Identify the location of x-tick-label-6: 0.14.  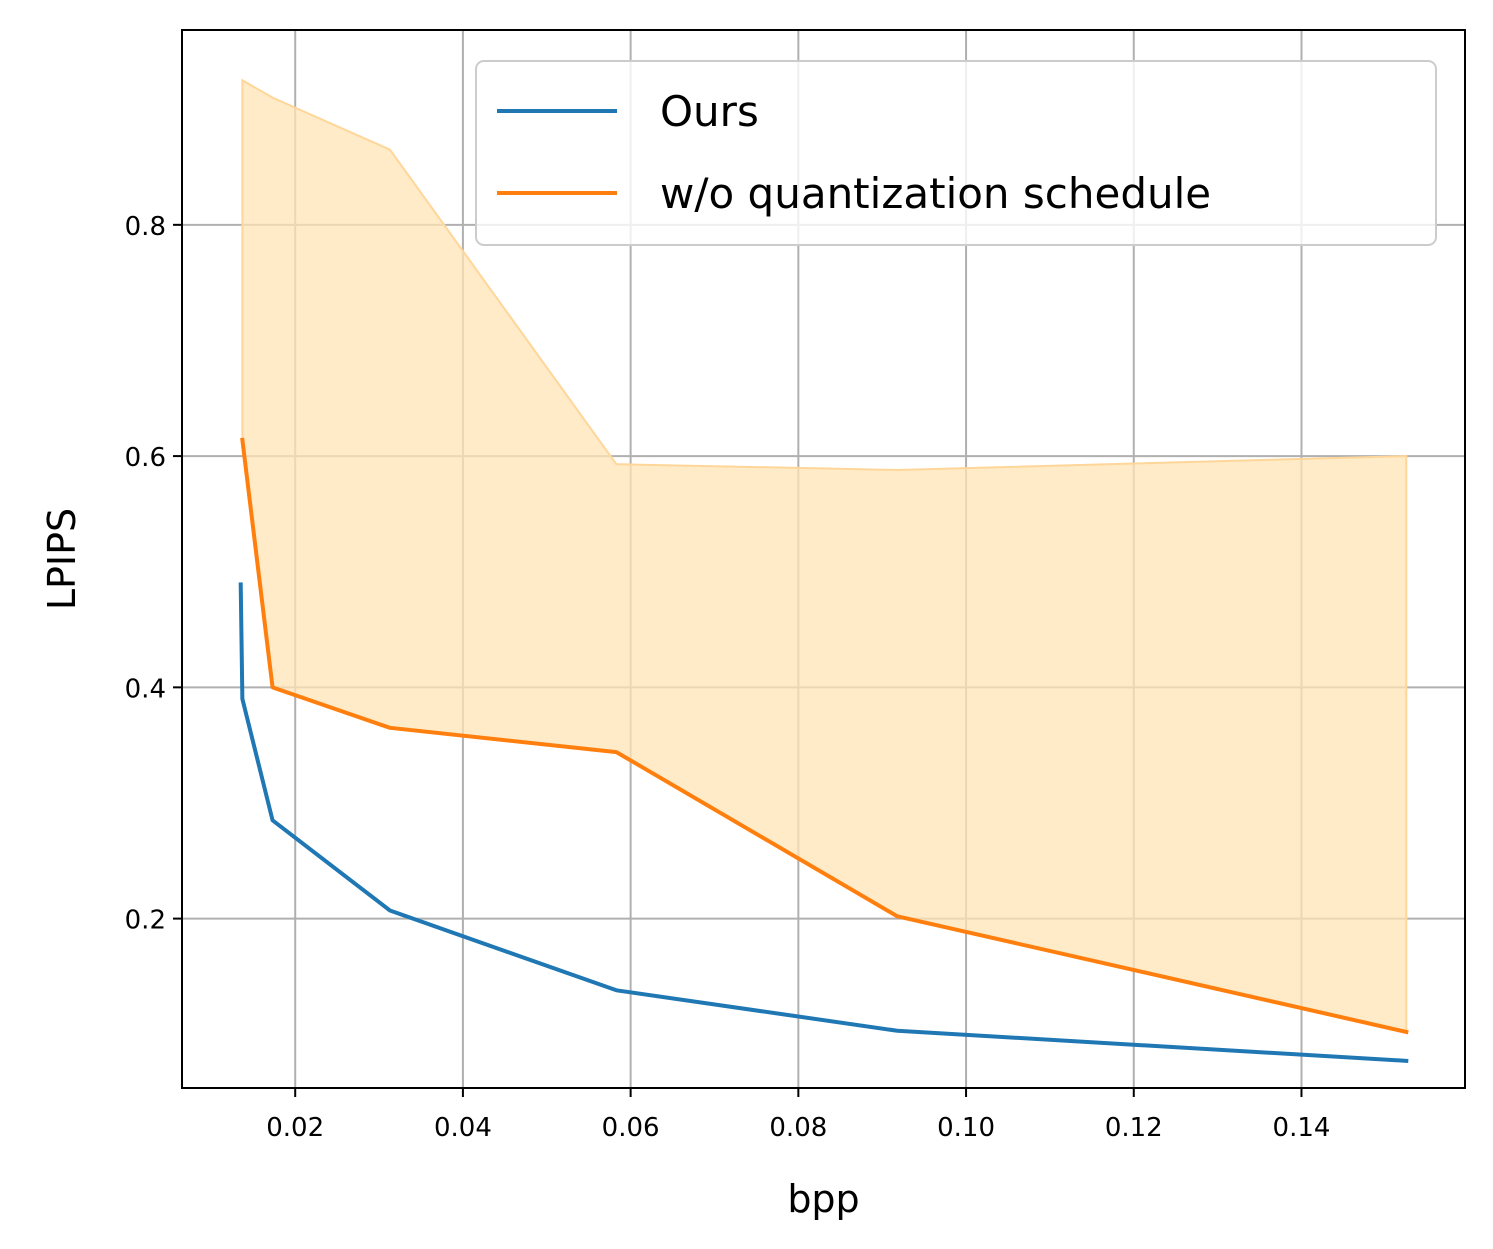
(1302, 1128).